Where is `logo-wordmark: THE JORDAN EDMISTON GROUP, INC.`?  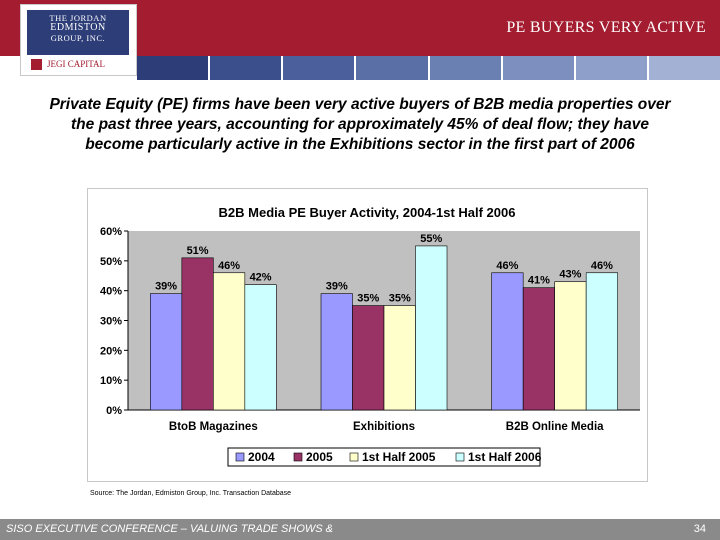 logo-wordmark: THE JORDAN EDMISTON GROUP, INC. is located at coordinates (78, 32).